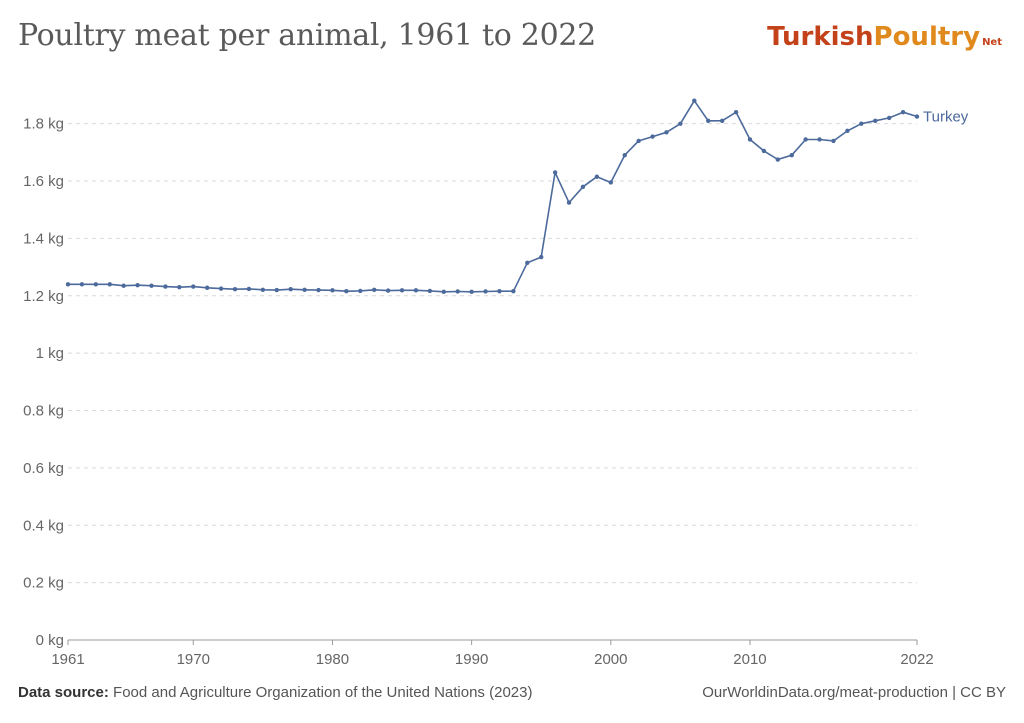  I want to click on logo-word-2: Poultry, so click(927, 37).